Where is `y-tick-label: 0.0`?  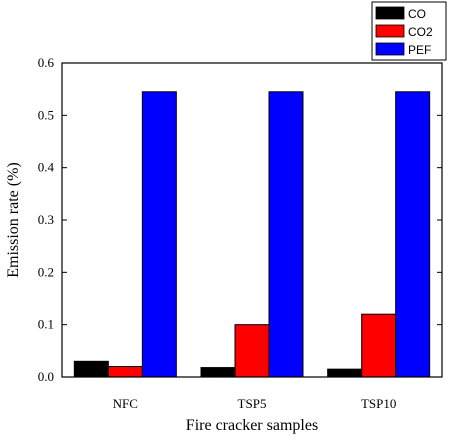 y-tick-label: 0.0 is located at coordinates (46, 376).